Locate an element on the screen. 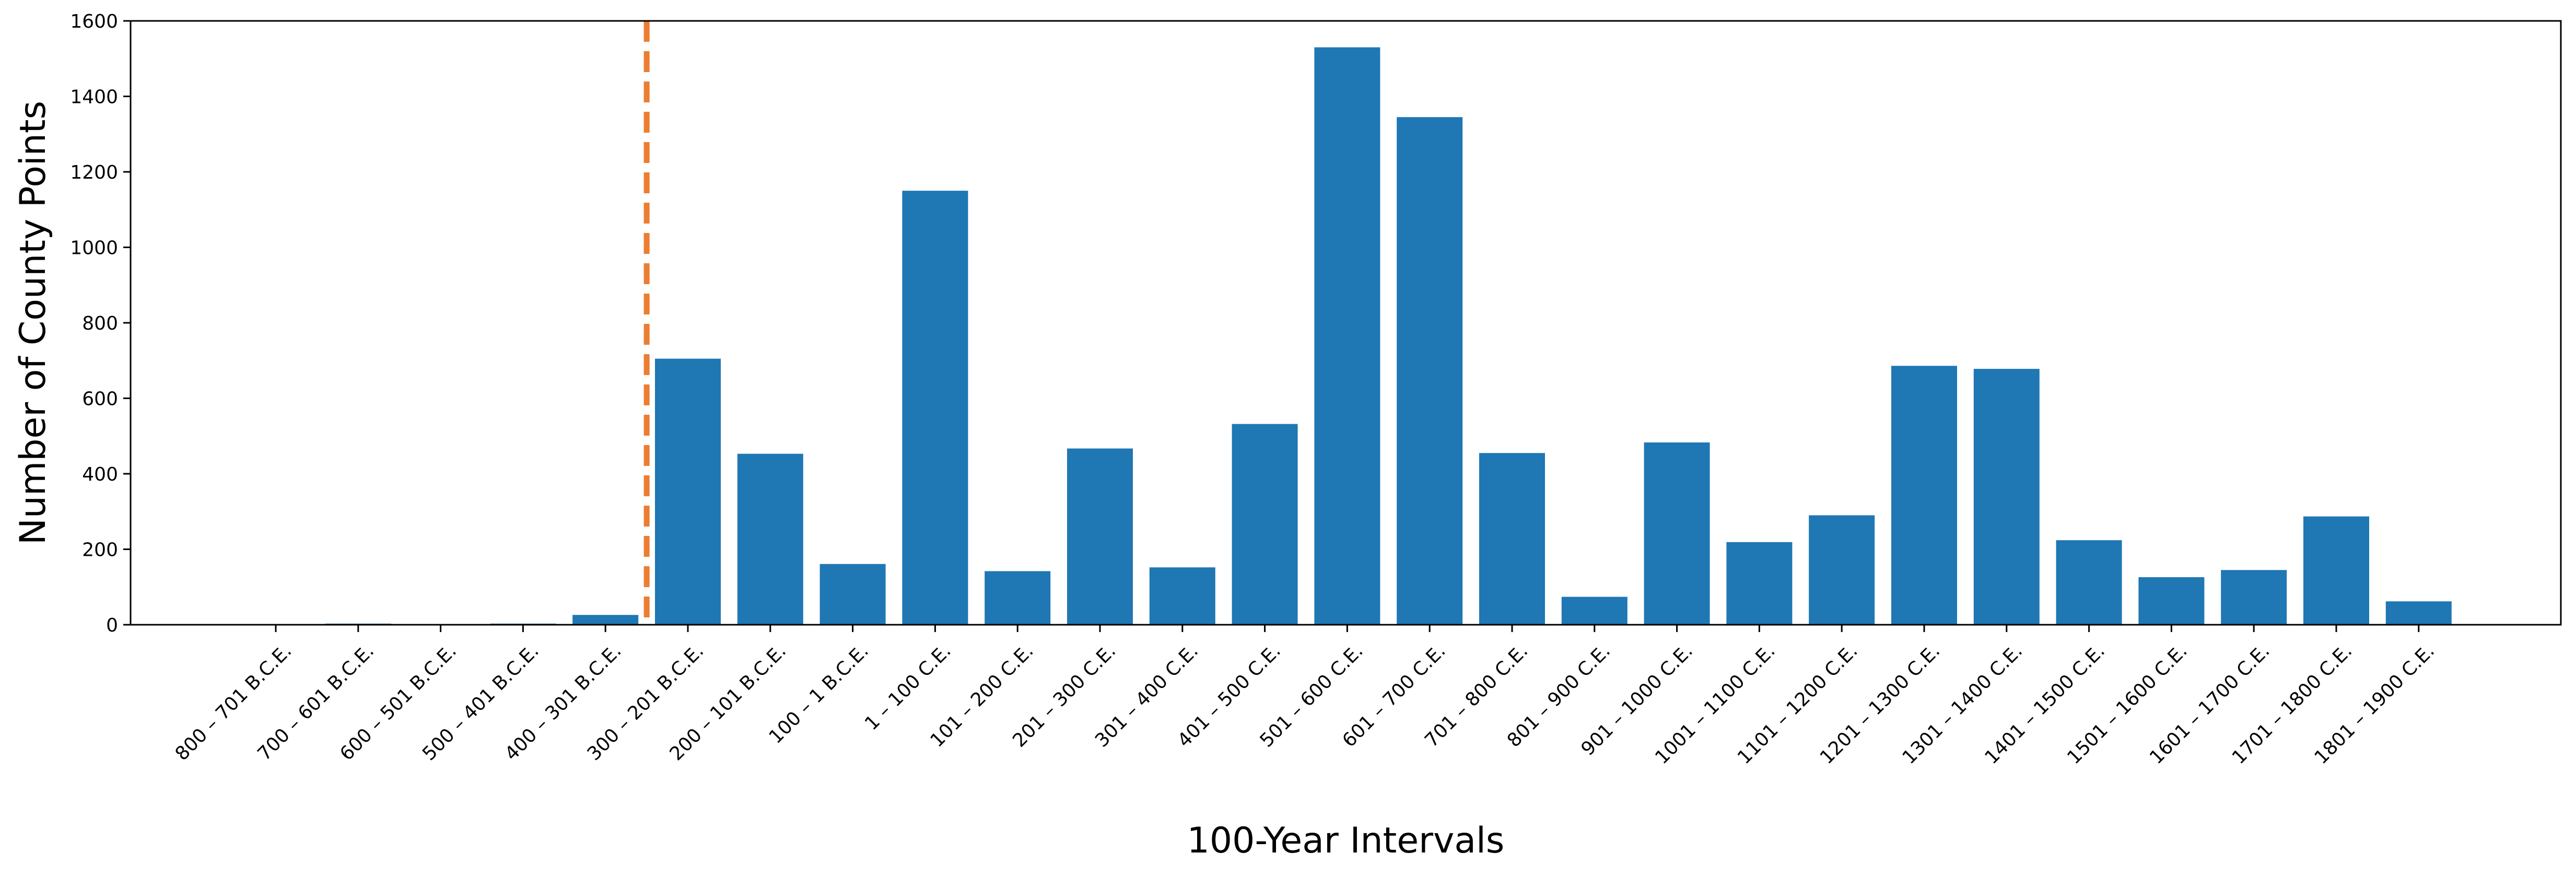 Image resolution: width=2576 pixels, height=876 pixels. y-tick-label: 1600 is located at coordinates (94, 21).